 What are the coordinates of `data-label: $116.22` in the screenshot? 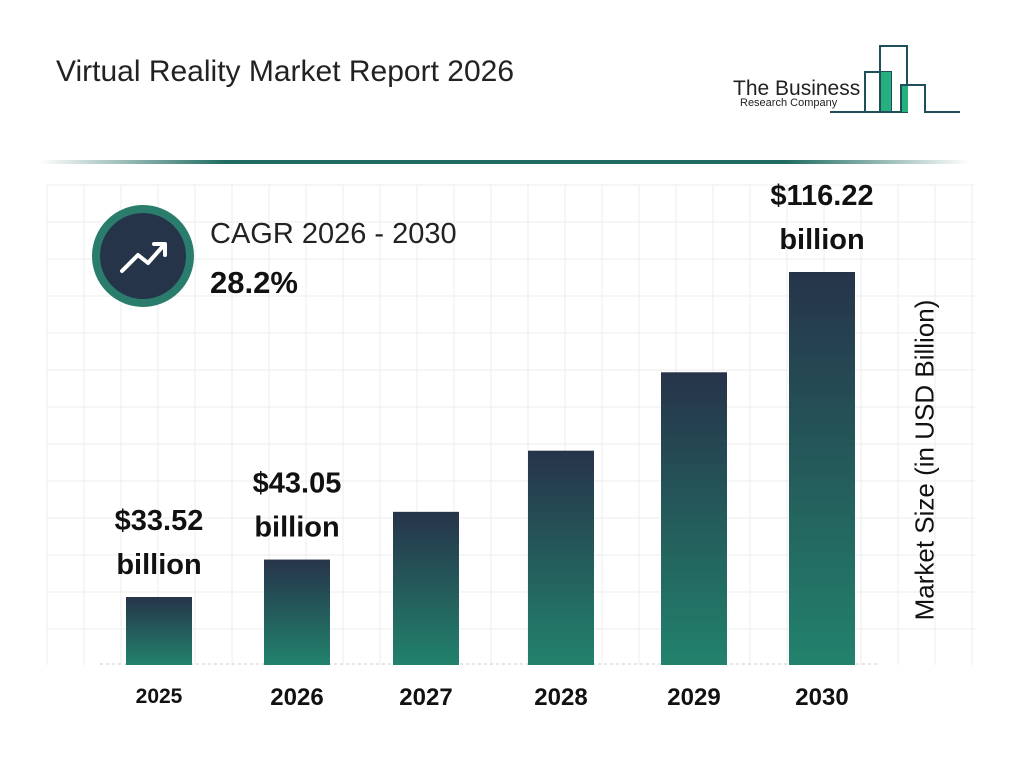 It's located at (821, 196).